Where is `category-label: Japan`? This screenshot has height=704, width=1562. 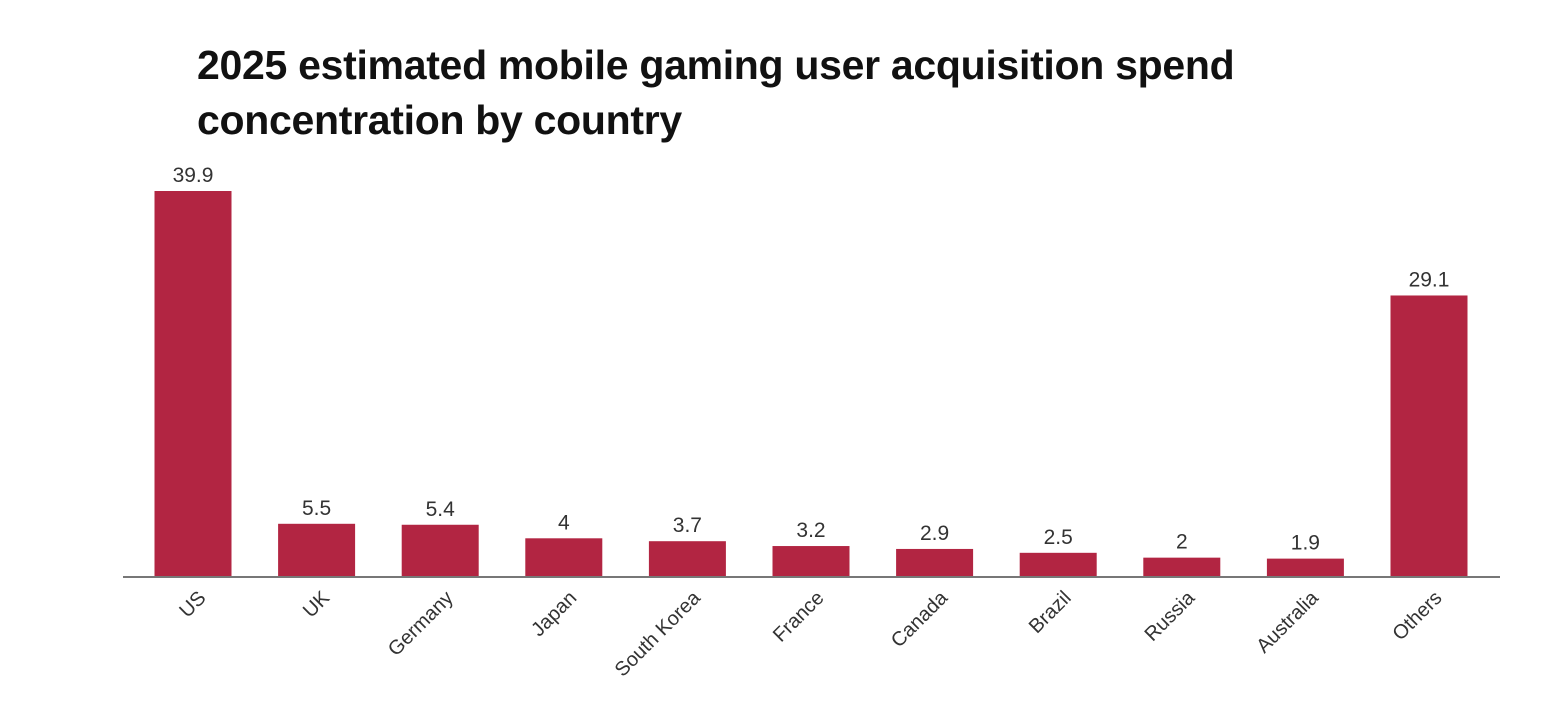 category-label: Japan is located at coordinates (554, 614).